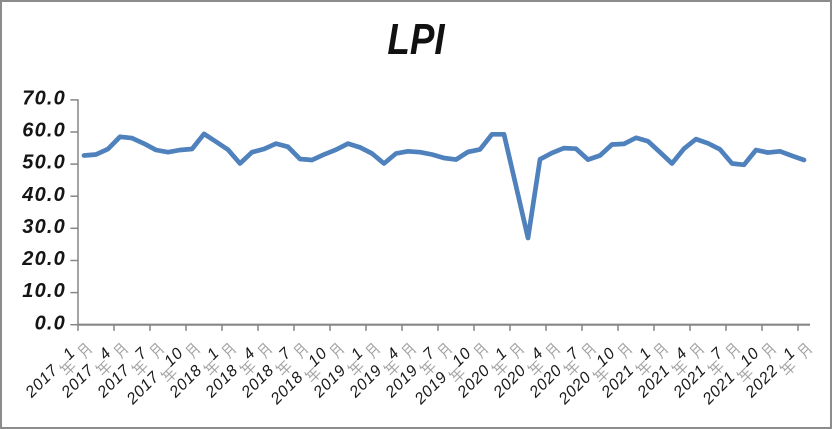 This screenshot has width=832, height=429. Describe the element at coordinates (43, 259) in the screenshot. I see `svg-text: 20.0` at that location.